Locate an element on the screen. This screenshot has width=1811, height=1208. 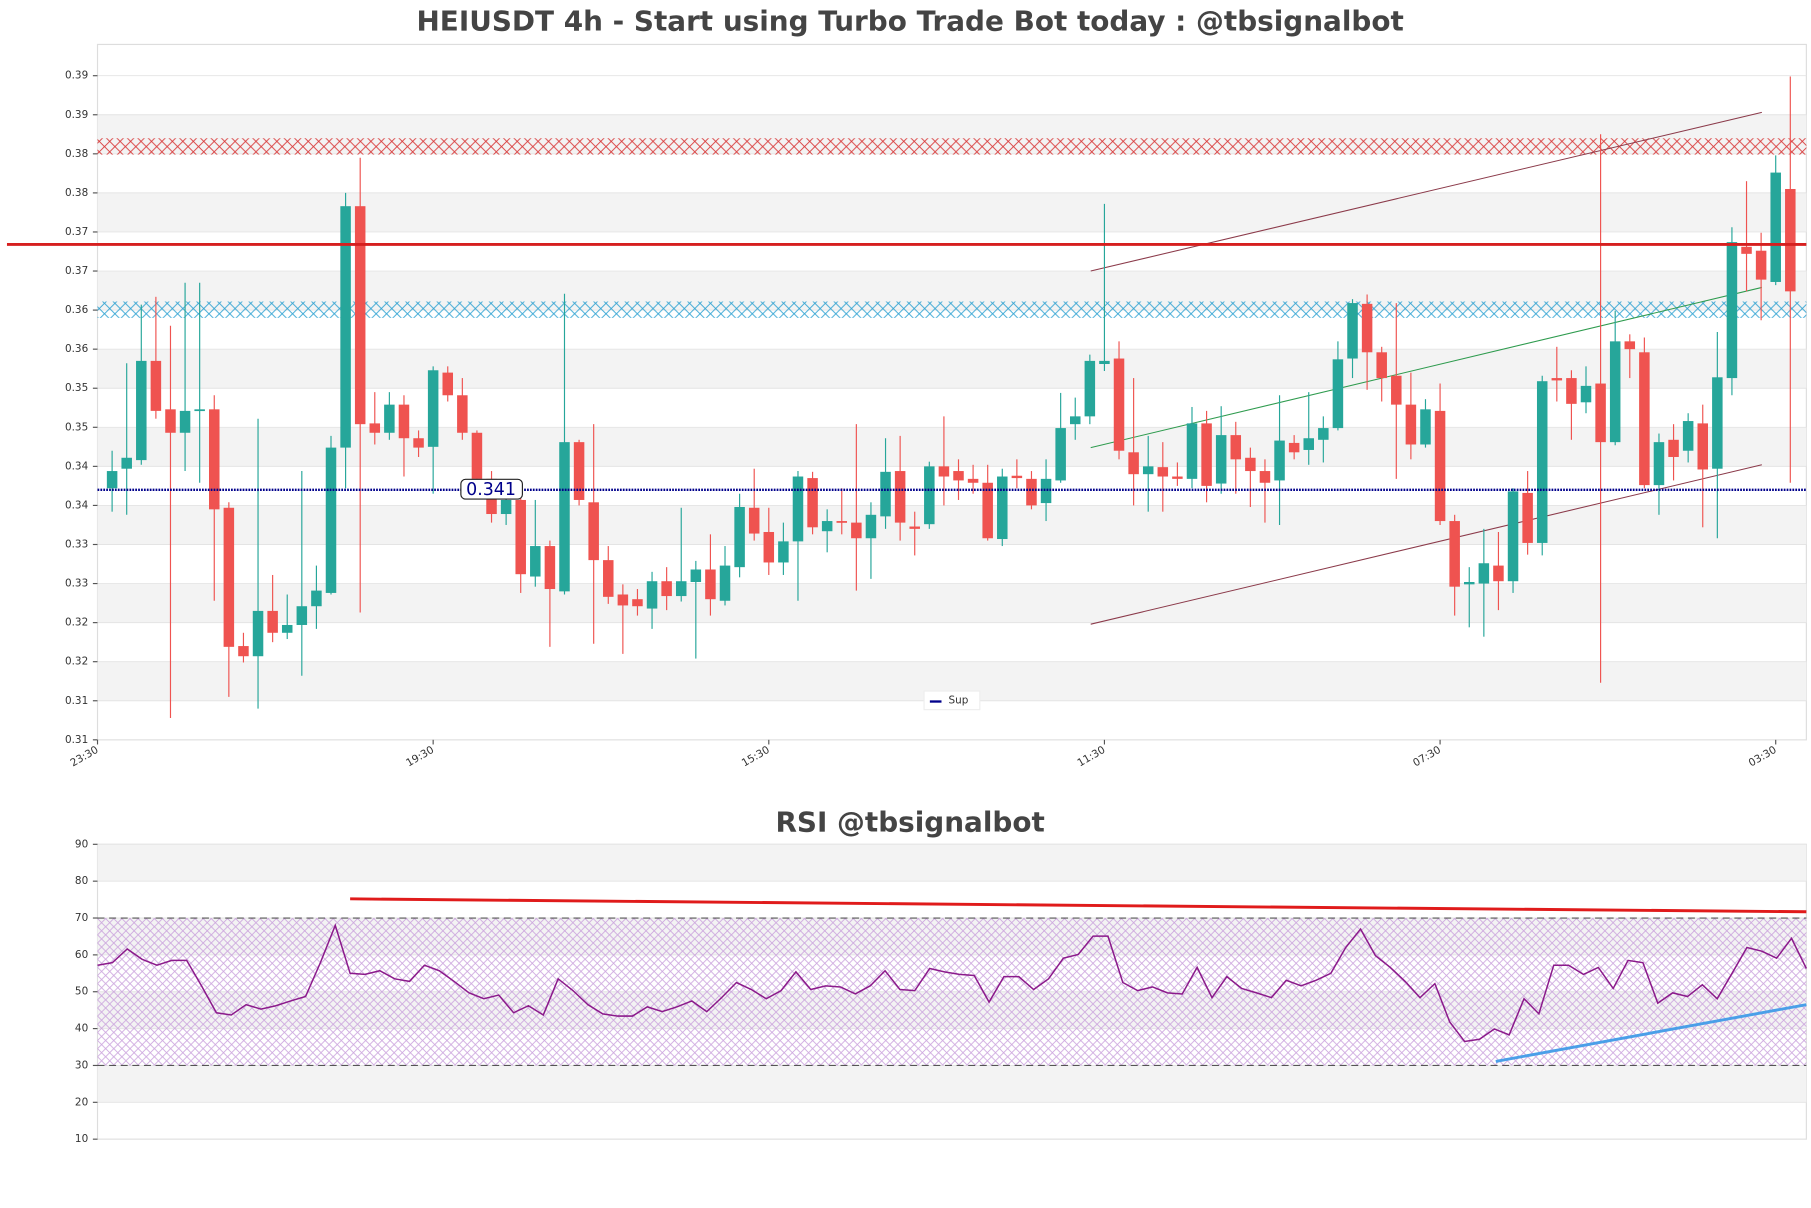
y-tick-label: 0.35 is located at coordinates (76, 388).